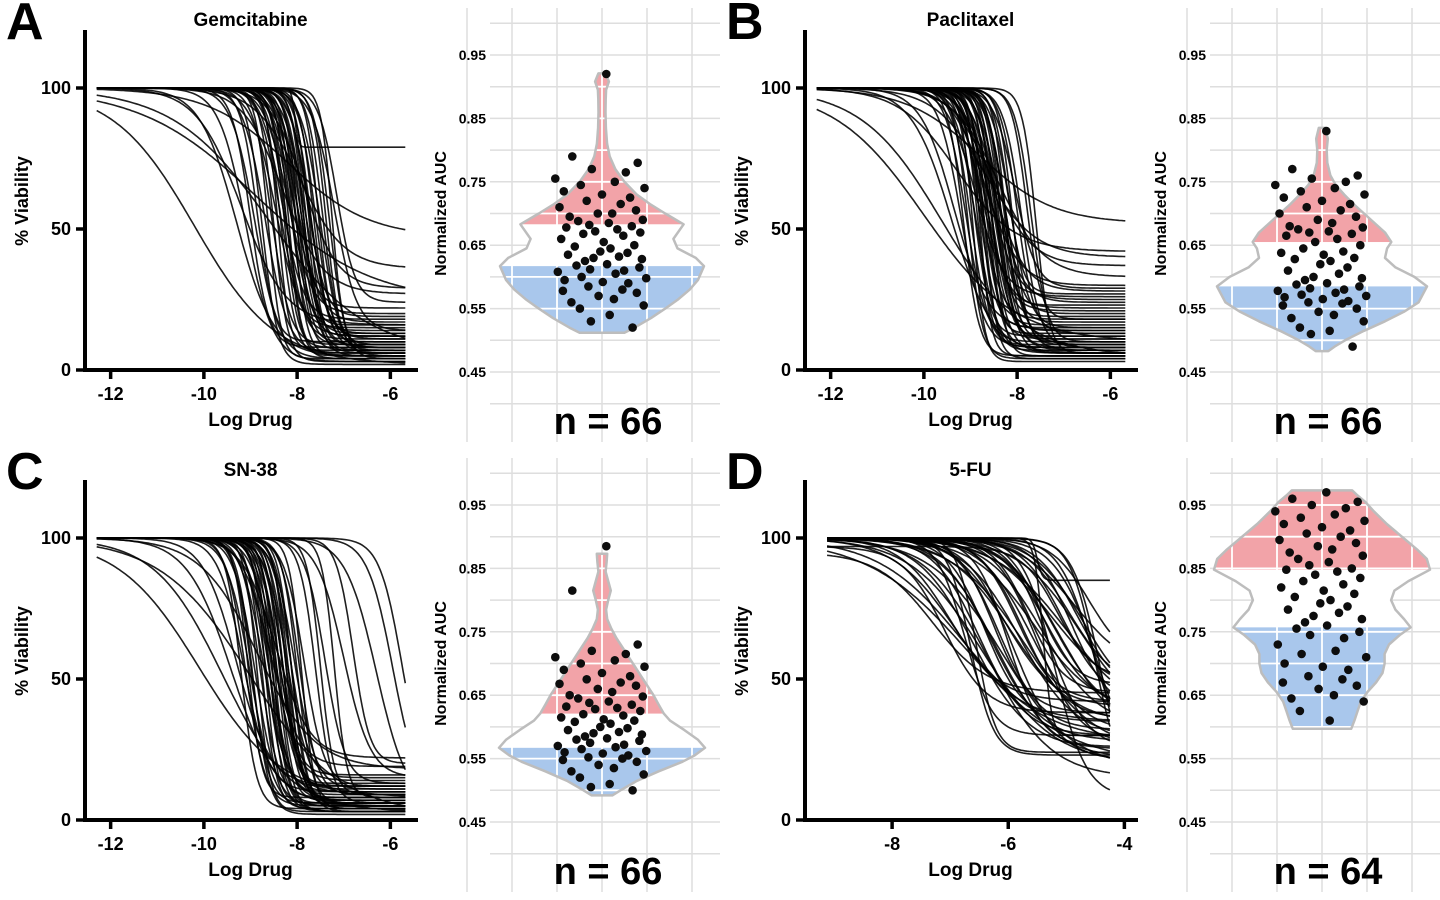 Image resolution: width=1440 pixels, height=900 pixels. I want to click on panel-label-a: A, so click(25, 25).